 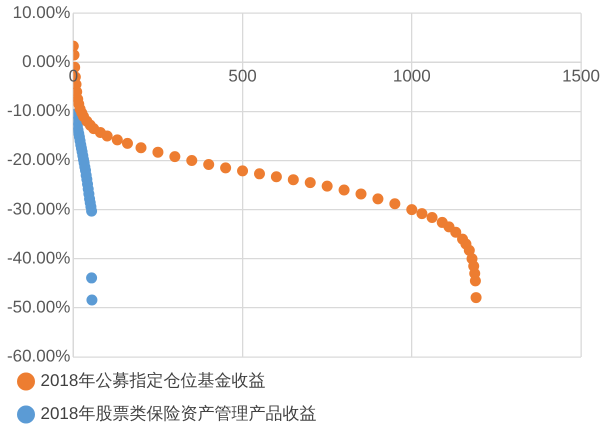 What do you see at coordinates (581, 76) in the screenshot?
I see `x-tick-label: 1500` at bounding box center [581, 76].